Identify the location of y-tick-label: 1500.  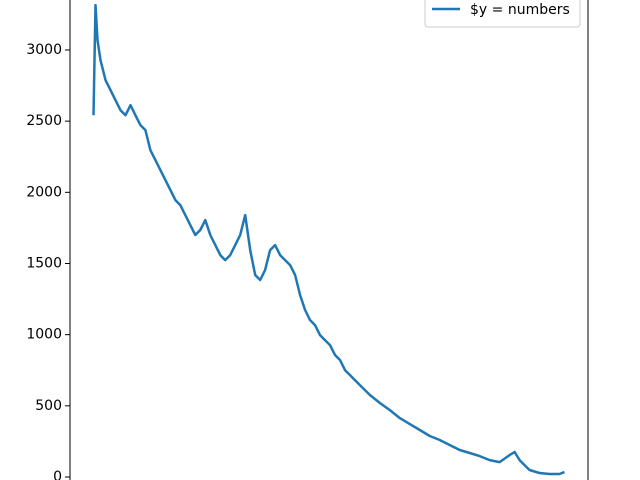
(44, 263).